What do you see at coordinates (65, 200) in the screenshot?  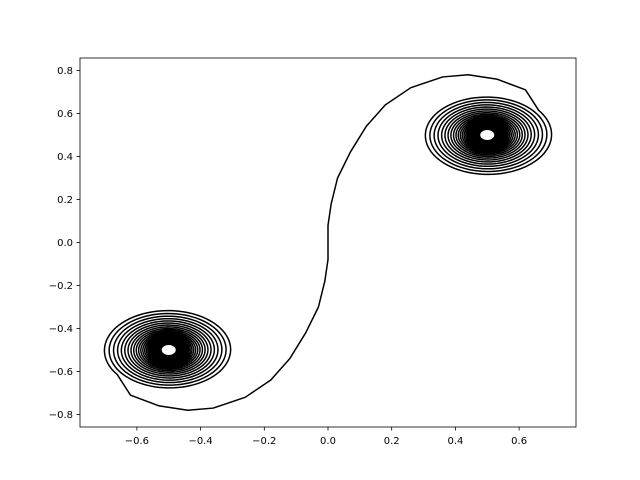 I see `y-tick-label: 0.2` at bounding box center [65, 200].